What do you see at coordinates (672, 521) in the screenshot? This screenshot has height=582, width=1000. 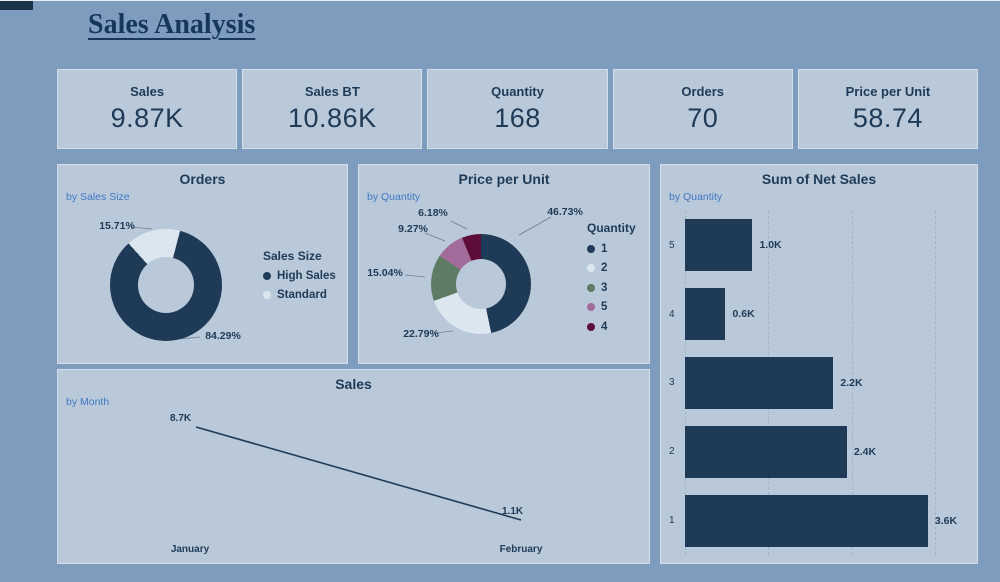 I see `category-axis-label: 1` at bounding box center [672, 521].